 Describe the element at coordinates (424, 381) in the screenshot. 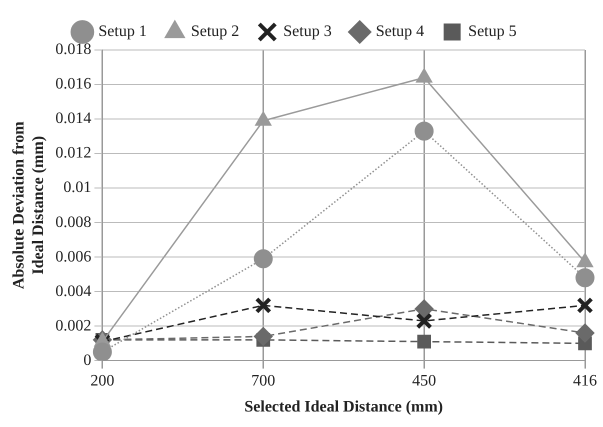

I see `x-tick-label: 450` at that location.